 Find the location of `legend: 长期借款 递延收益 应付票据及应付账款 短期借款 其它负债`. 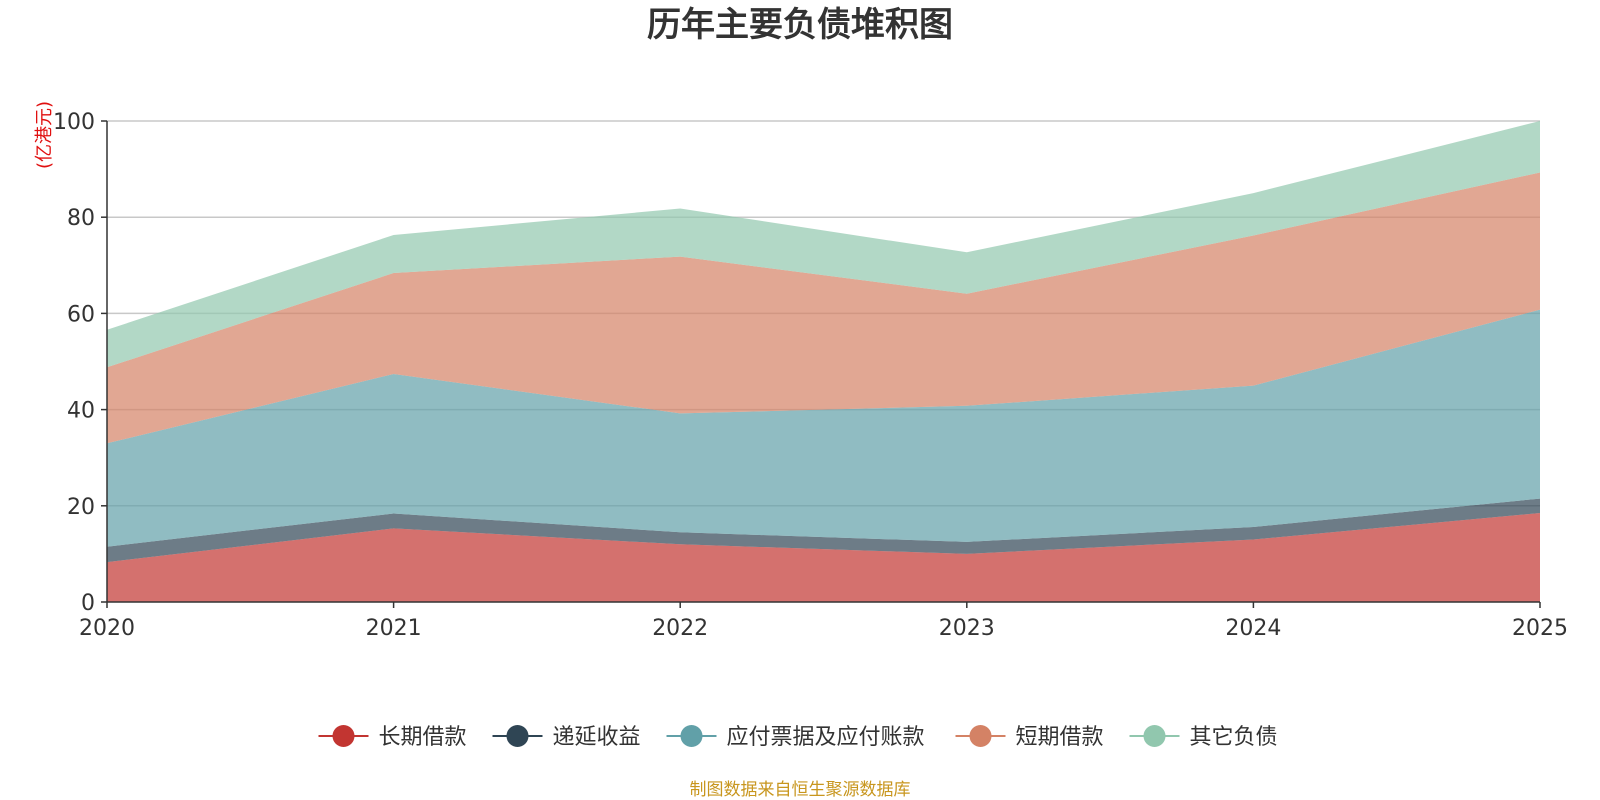

legend: 长期借款 递延收益 应付票据及应付账款 短期借款 其它负债 is located at coordinates (798, 737).